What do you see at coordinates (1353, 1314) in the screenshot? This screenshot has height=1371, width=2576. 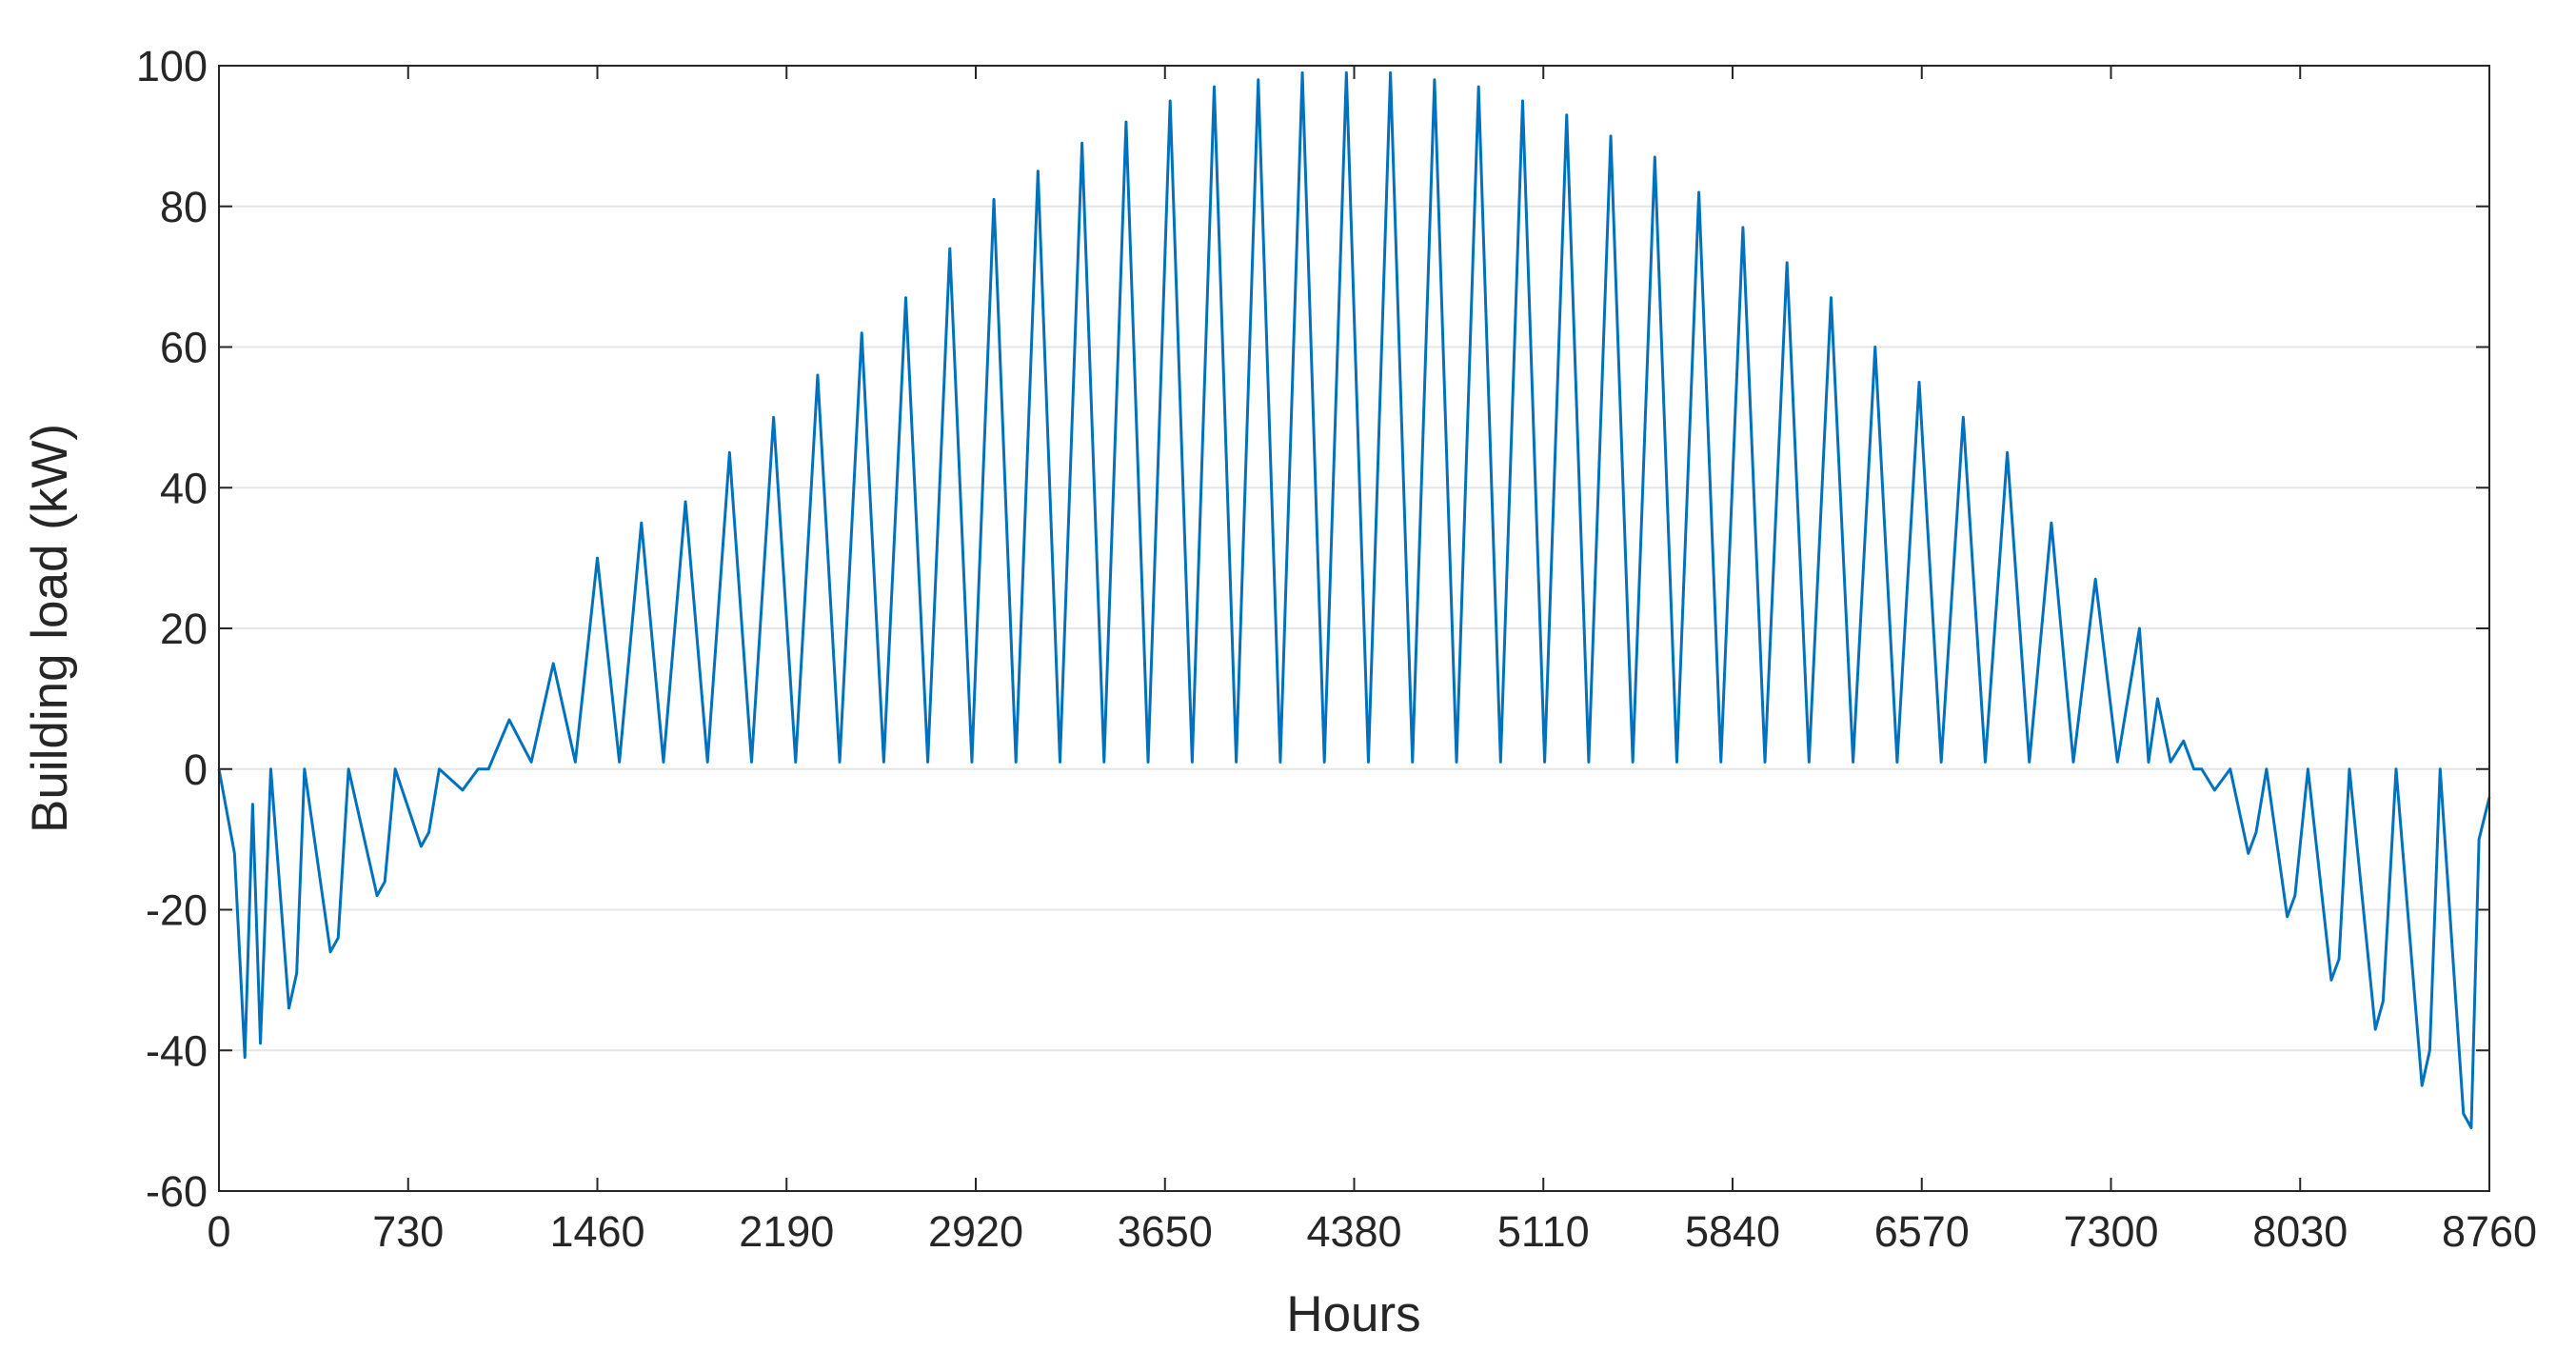 I see `x-axis-label: Hours` at bounding box center [1353, 1314].